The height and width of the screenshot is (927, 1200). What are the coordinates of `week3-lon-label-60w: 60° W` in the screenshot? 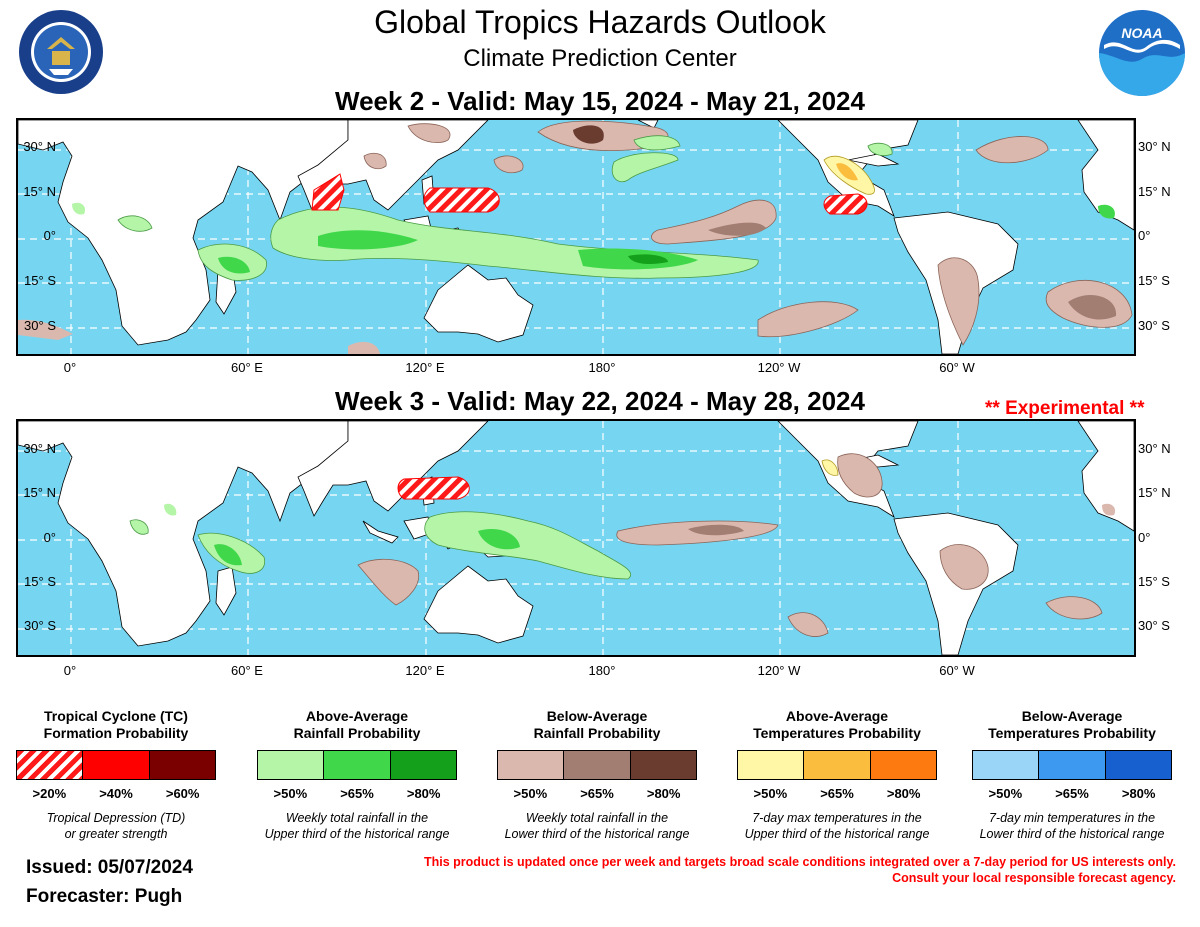 It's located at (957, 670).